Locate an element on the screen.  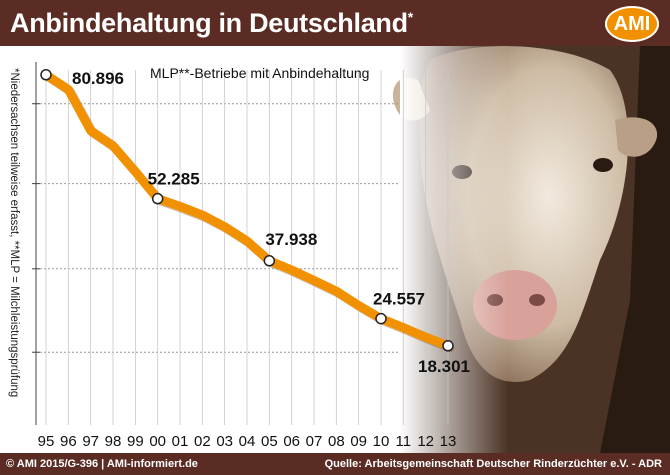
data-label: 18.301 is located at coordinates (444, 366).